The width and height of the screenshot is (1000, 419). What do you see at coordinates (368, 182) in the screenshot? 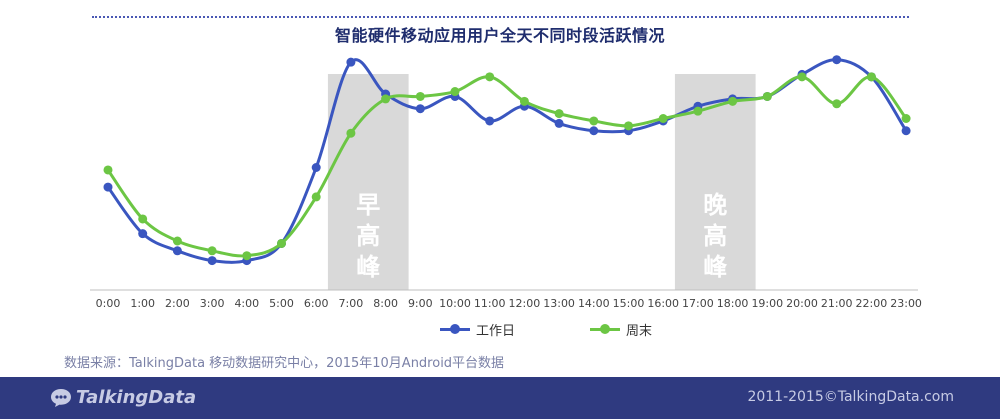
I see `peak-band` at bounding box center [368, 182].